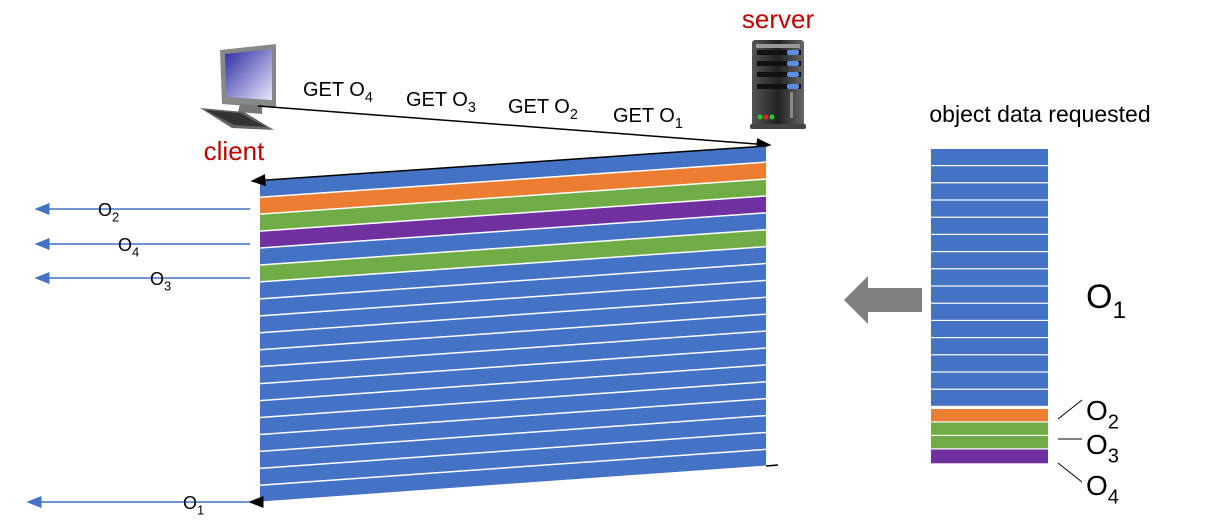  I want to click on requested-object-stack, so click(989, 306).